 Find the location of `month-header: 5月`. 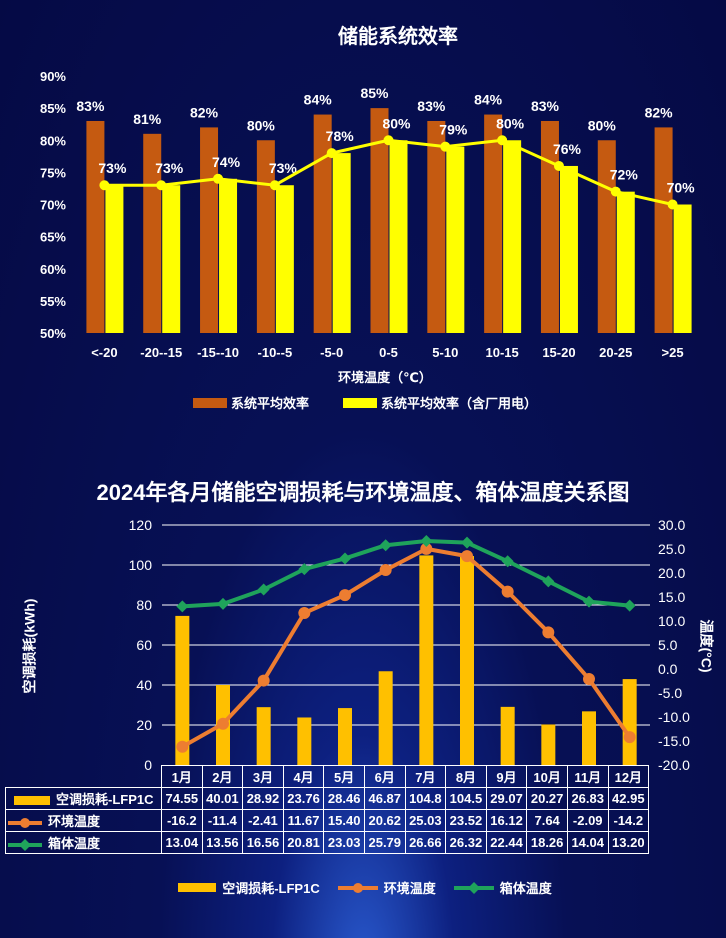

month-header: 5月 is located at coordinates (344, 776).